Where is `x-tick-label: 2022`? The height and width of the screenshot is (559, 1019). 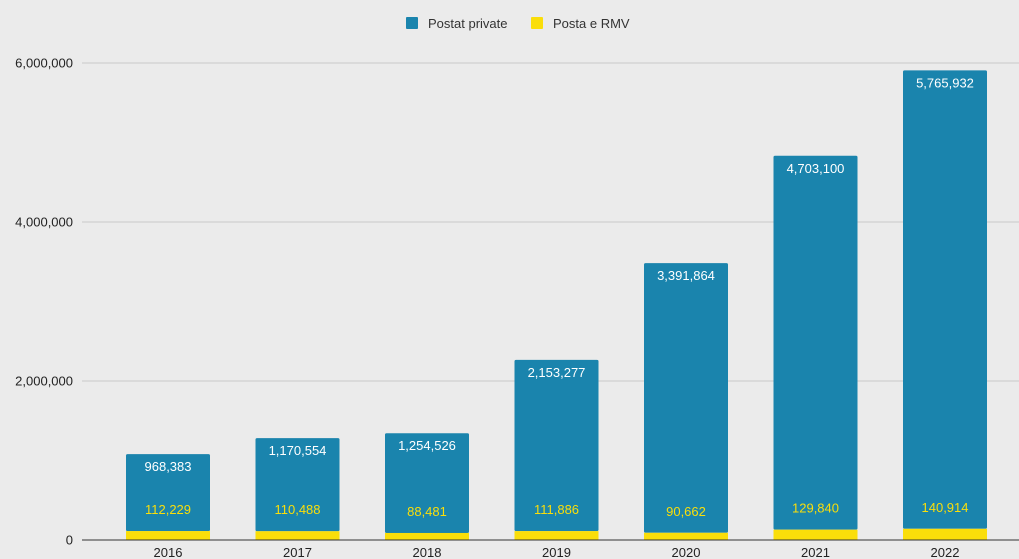
x-tick-label: 2022 is located at coordinates (945, 552).